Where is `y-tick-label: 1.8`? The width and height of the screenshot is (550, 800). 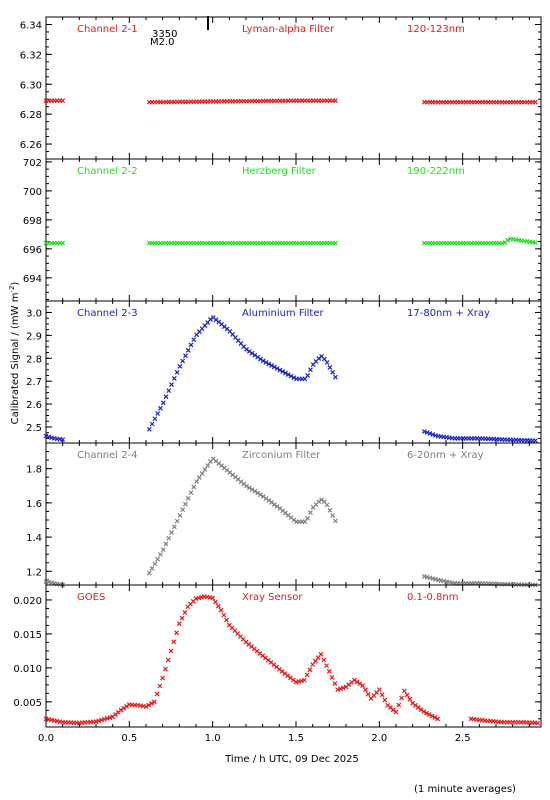 y-tick-label: 1.8 is located at coordinates (34, 470).